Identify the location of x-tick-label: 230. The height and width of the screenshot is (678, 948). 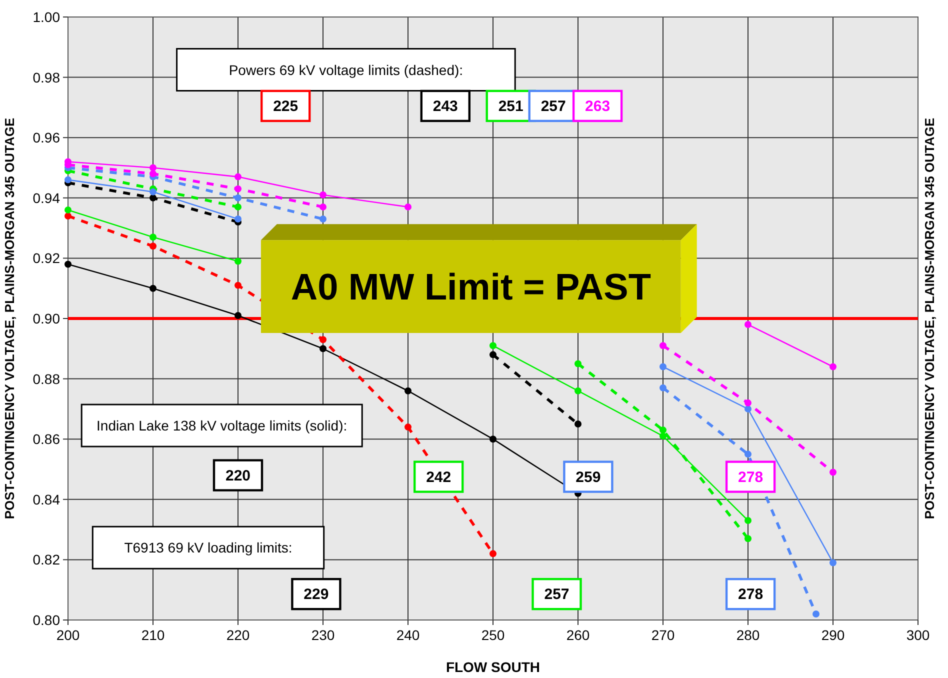
(323, 635).